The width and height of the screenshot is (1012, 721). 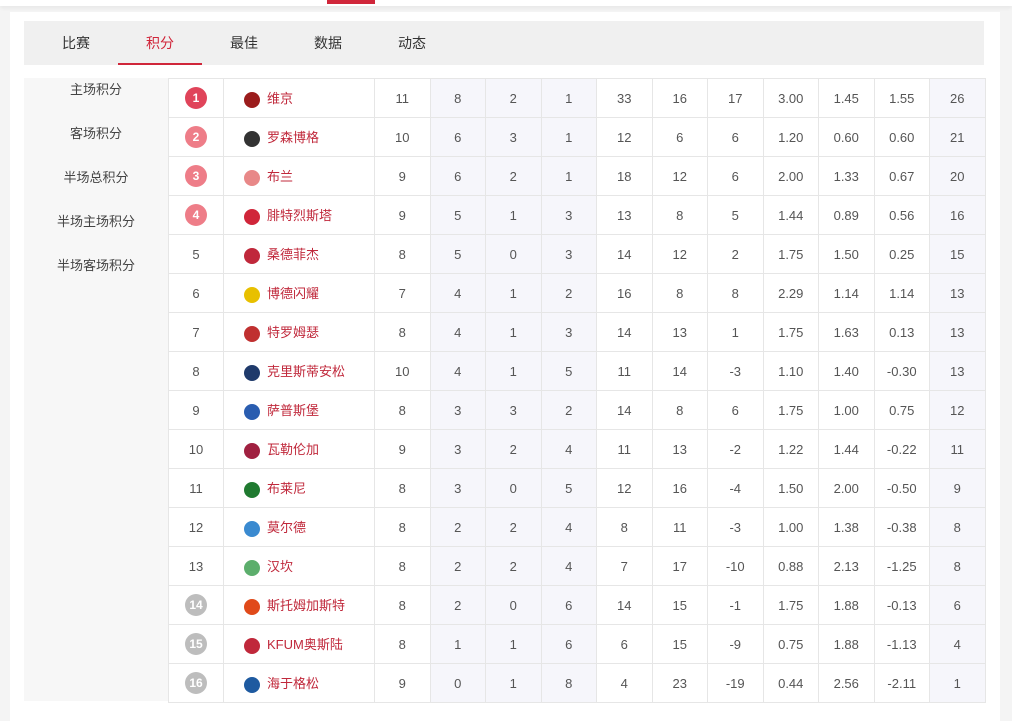 I want to click on tab-0: 比赛, so click(x=76, y=43).